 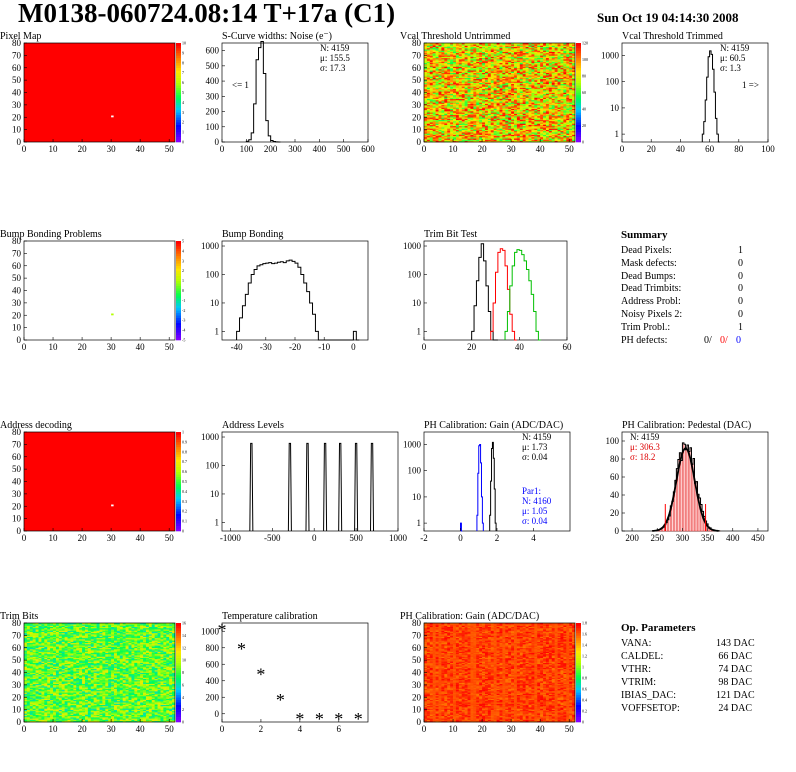 I want to click on y-tick-label: 100, so click(x=213, y=127).